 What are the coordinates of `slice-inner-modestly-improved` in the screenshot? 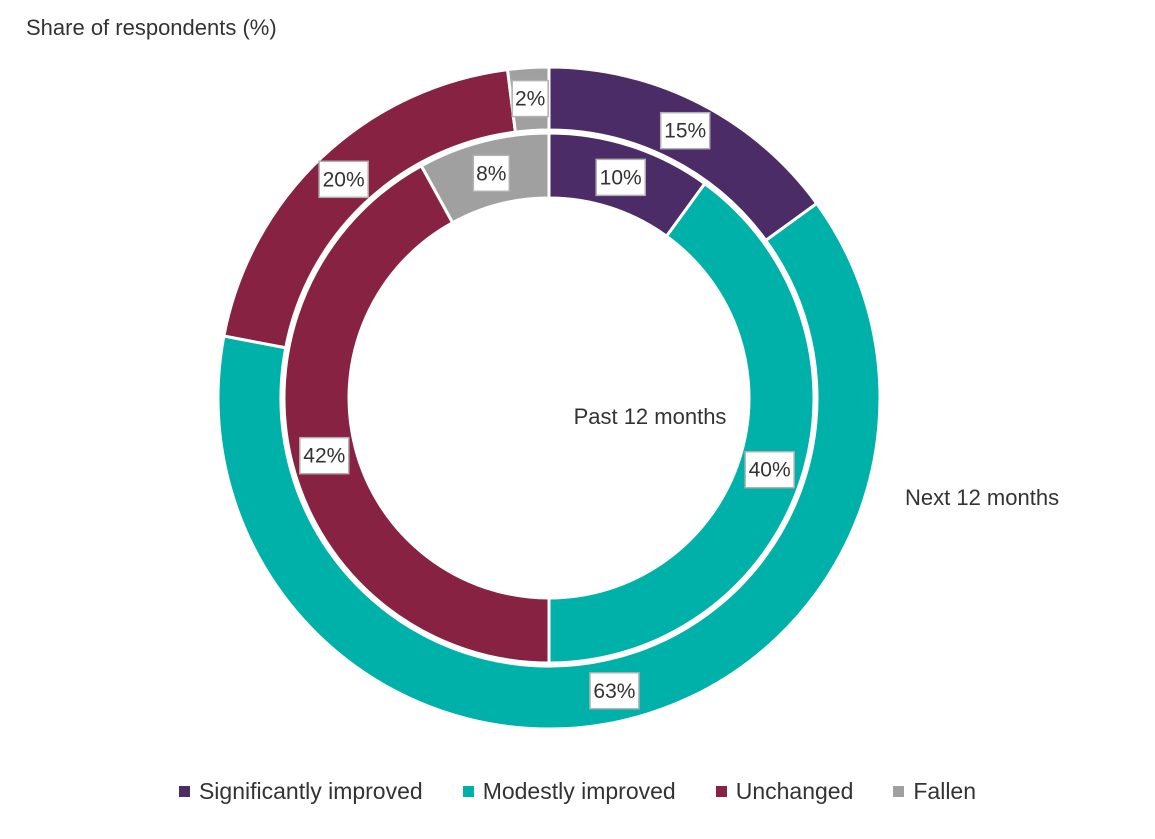 It's located at (681, 423).